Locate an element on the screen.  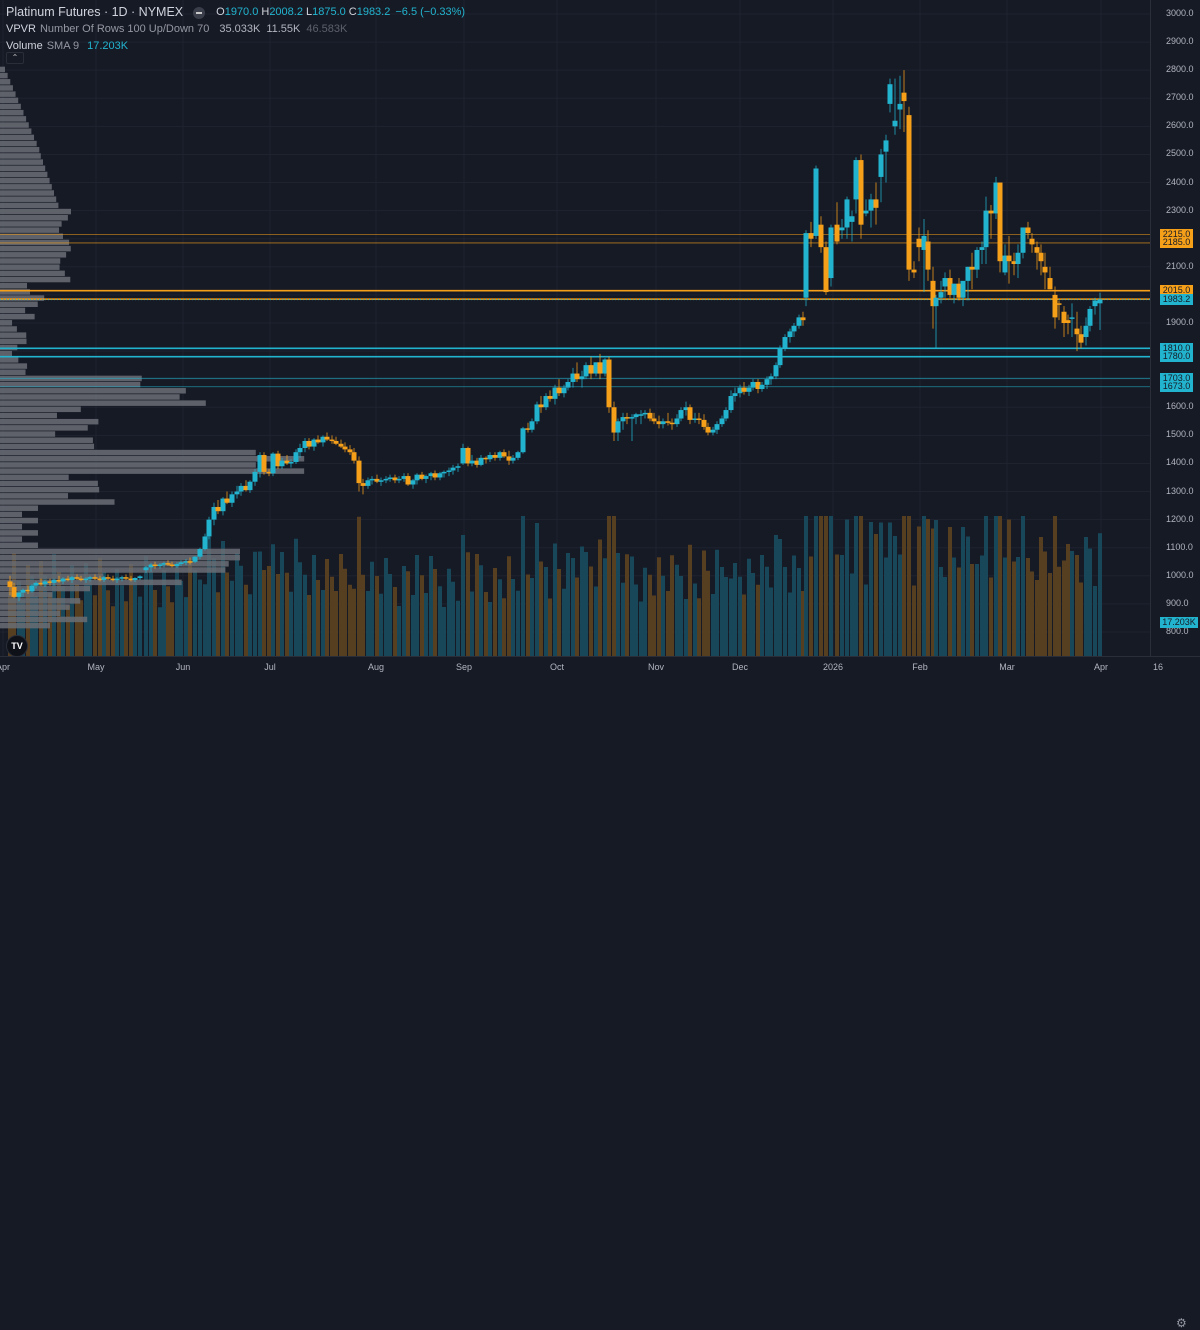
change-value: −6.5 (−0.33%) is located at coordinates (430, 12).